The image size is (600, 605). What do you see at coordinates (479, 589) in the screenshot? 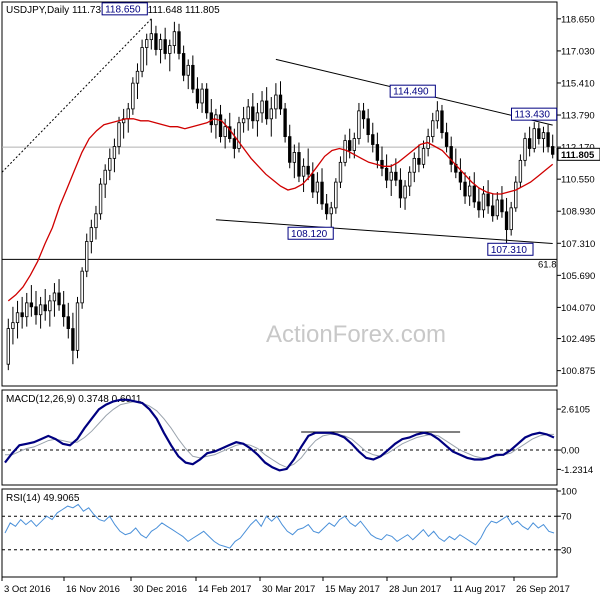
I see `date-tick-label: 11 Aug 2017` at bounding box center [479, 589].